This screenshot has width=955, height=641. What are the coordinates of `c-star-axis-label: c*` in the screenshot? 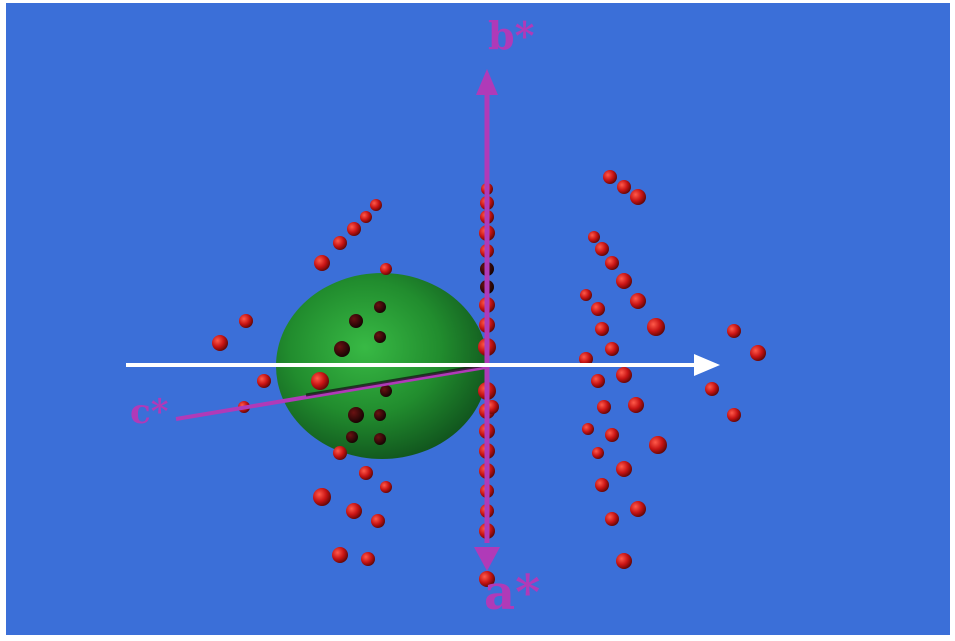 It's located at (149, 412).